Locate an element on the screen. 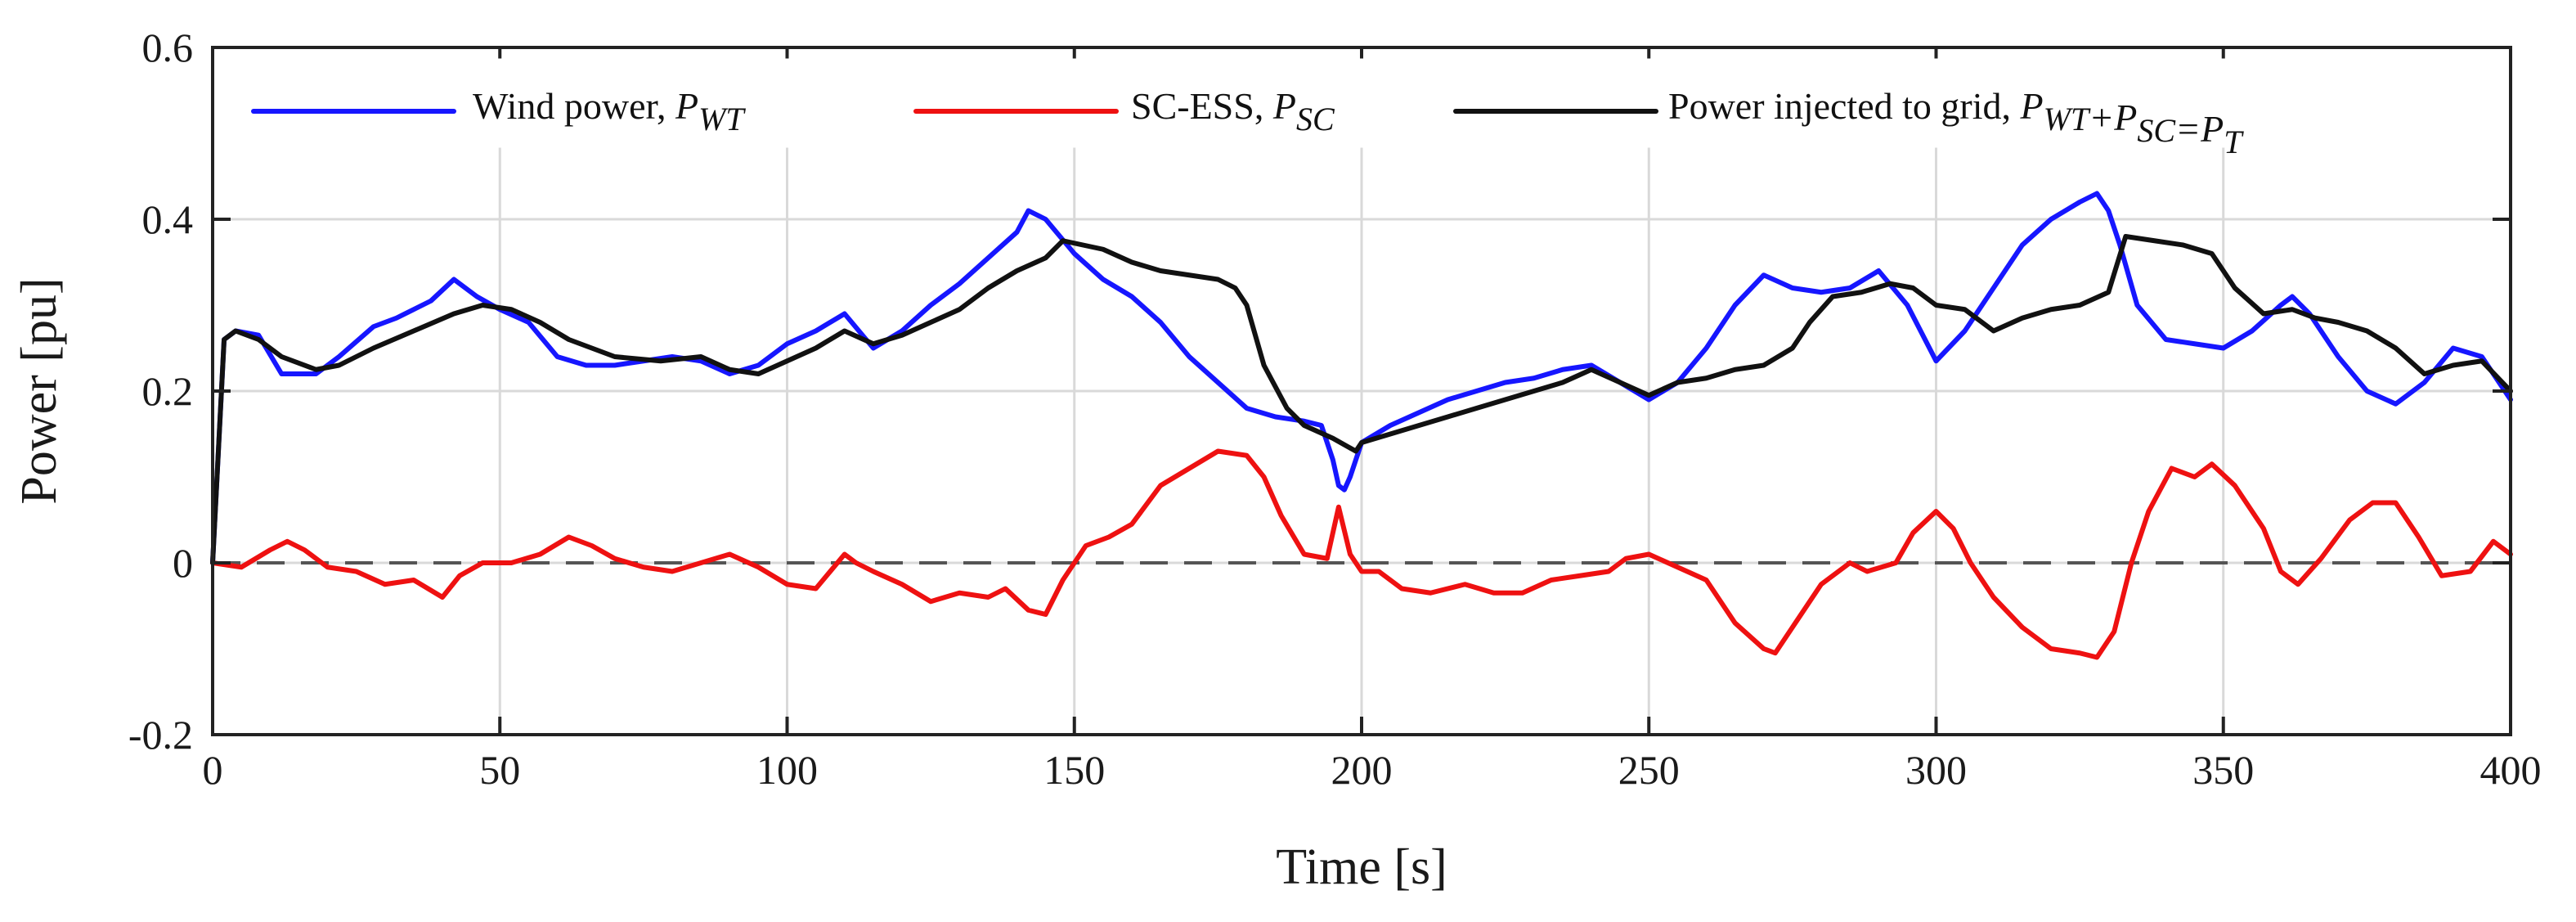  y-axis-tick-labels: -0.2 0 0.2 0.4 0.6 is located at coordinates (161, 391).